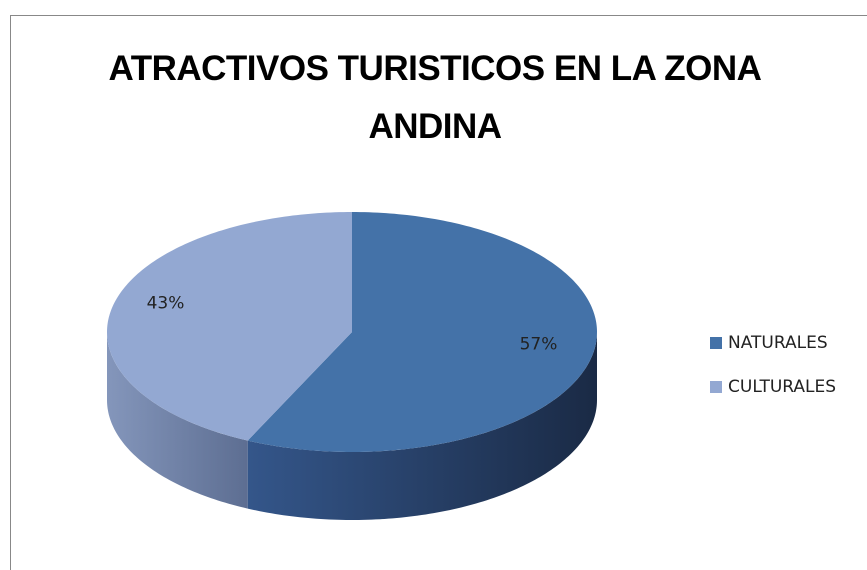 This screenshot has width=867, height=570. I want to click on slice, so click(229, 326).